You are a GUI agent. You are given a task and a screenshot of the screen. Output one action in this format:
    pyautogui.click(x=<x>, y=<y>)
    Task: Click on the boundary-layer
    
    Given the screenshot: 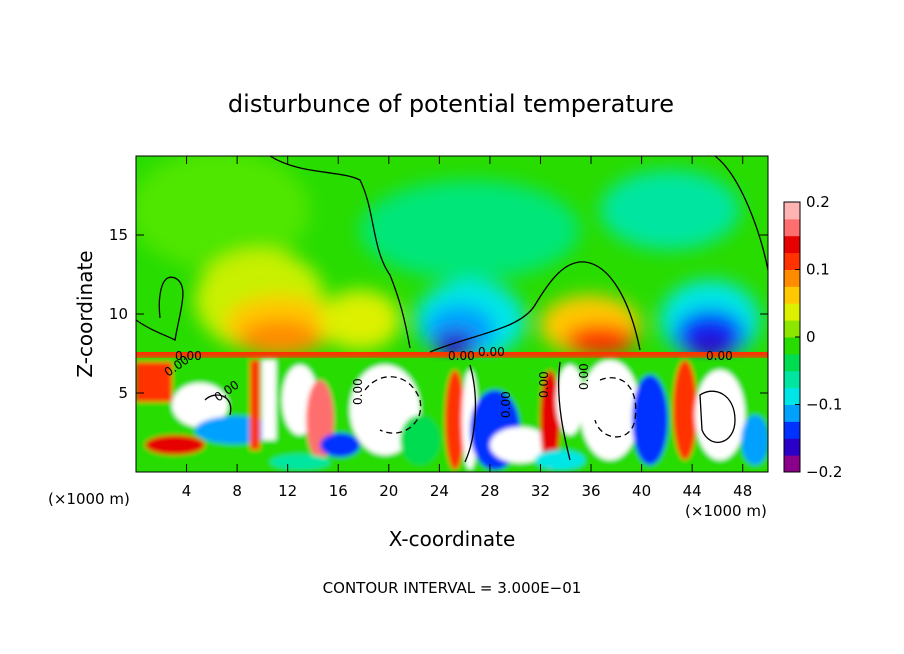 What is the action you would take?
    pyautogui.click(x=452, y=355)
    